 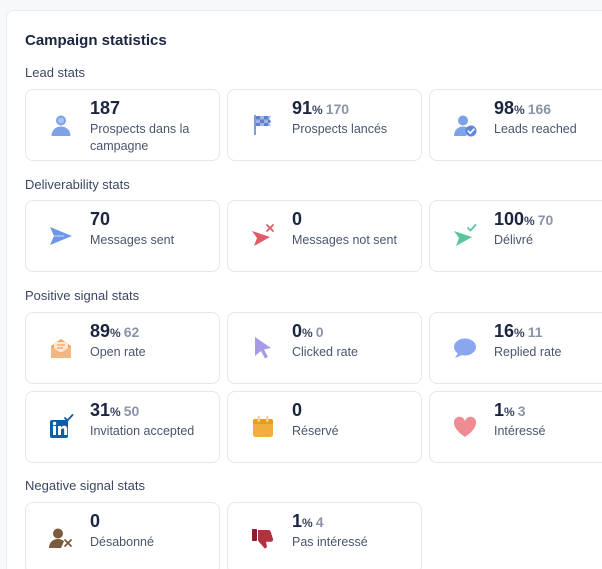 What do you see at coordinates (297, 219) in the screenshot?
I see `card-not-sent-value: 0` at bounding box center [297, 219].